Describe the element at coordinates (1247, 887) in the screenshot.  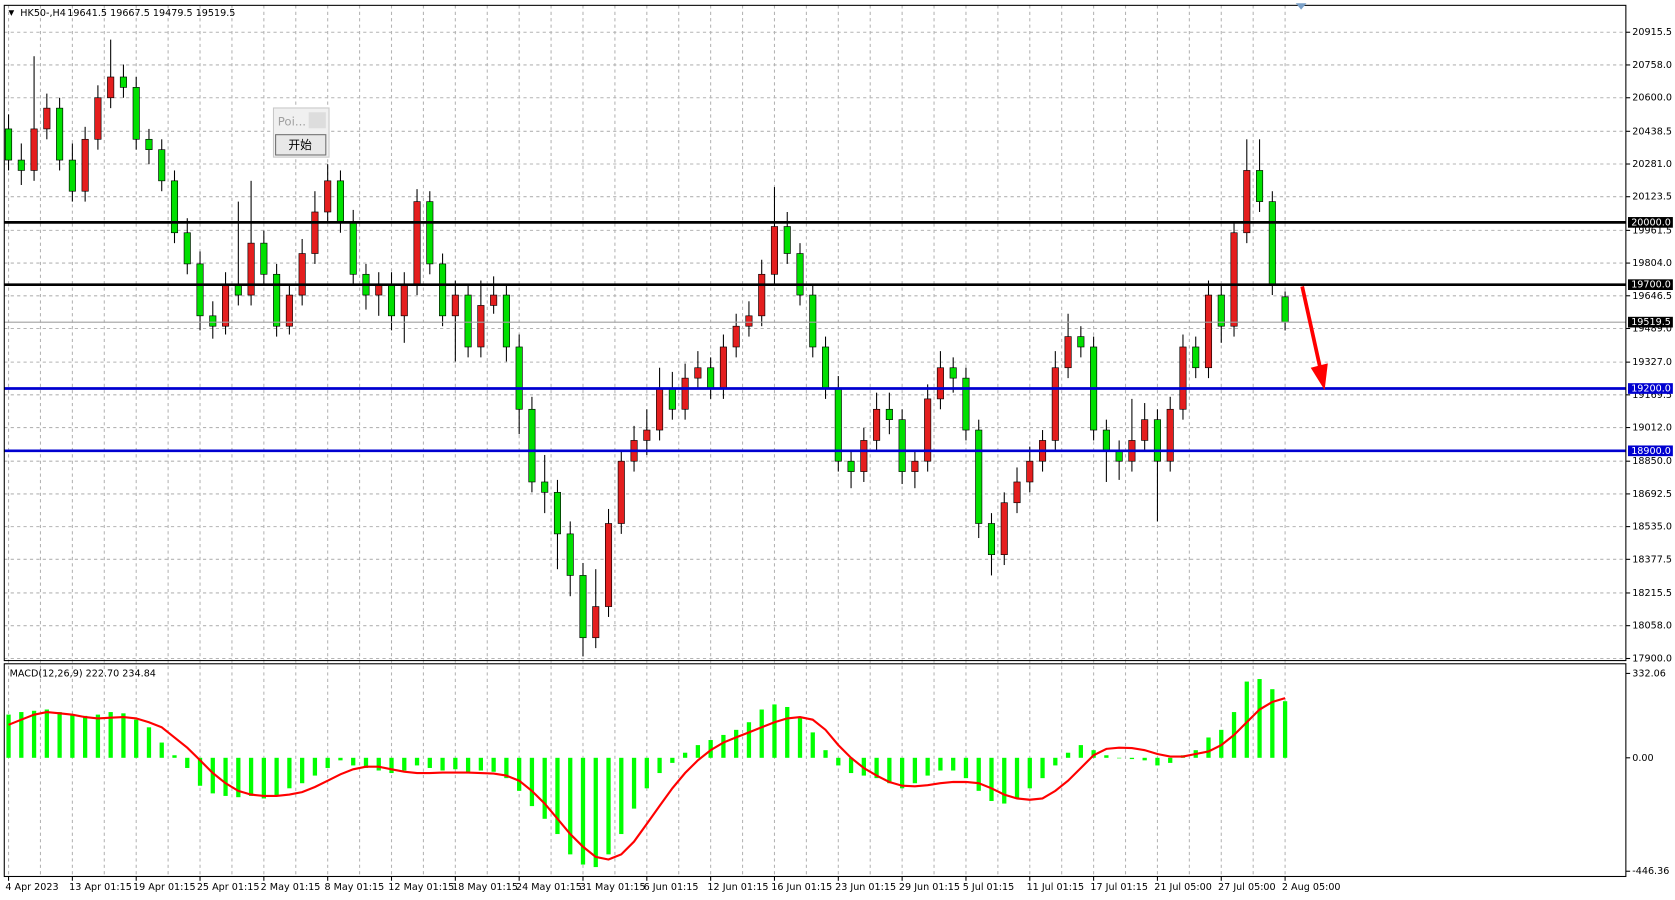
I see `x-tick-label: 27 Jul 05:00` at that location.